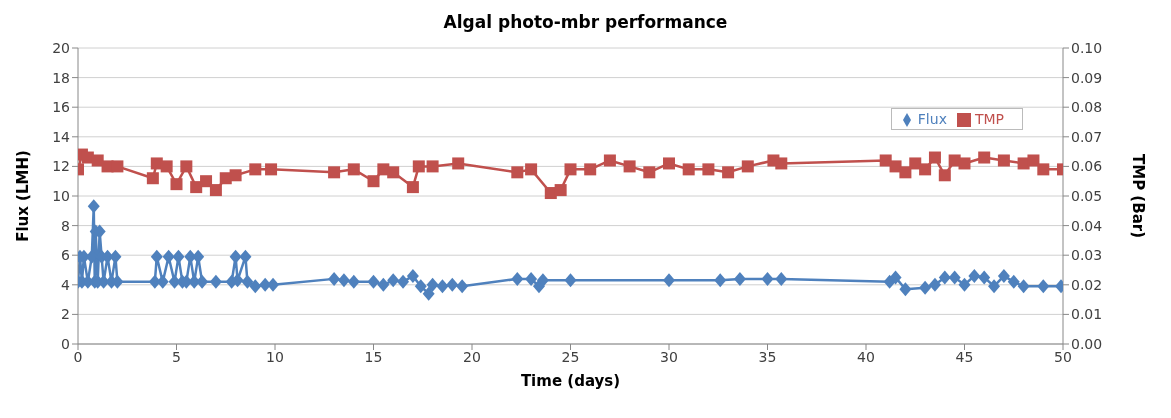 This screenshot has width=1171, height=418. Describe the element at coordinates (275, 356) in the screenshot. I see `x-tick-label: 10` at that location.